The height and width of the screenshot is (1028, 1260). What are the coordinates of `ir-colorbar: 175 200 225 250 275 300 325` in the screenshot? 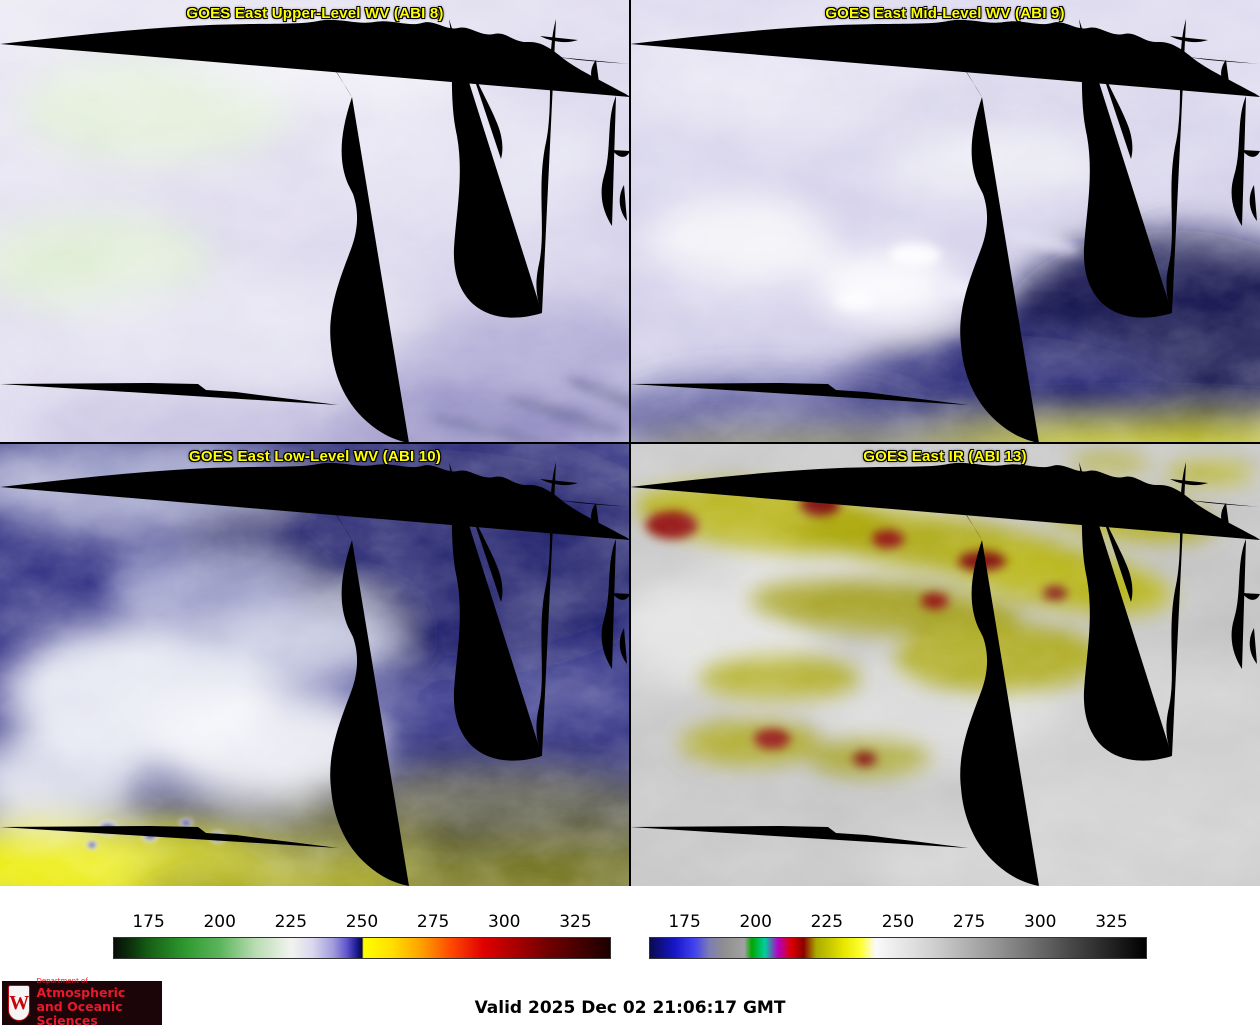 It's located at (898, 935).